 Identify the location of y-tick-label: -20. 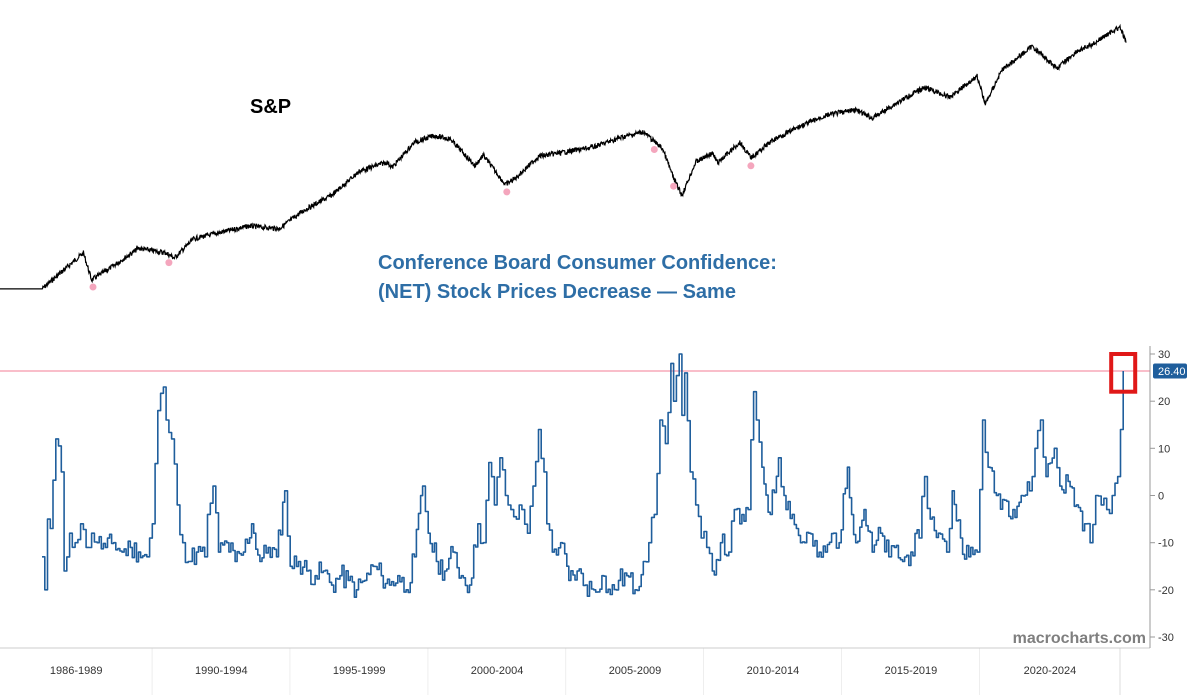
(1166, 591).